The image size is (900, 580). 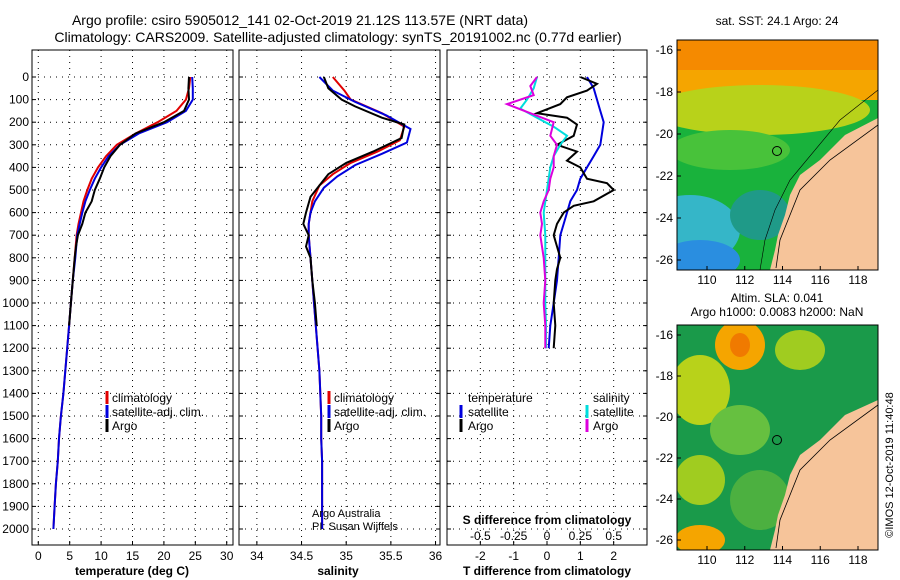 I want to click on map-xtick-112: 112, so click(x=744, y=280).